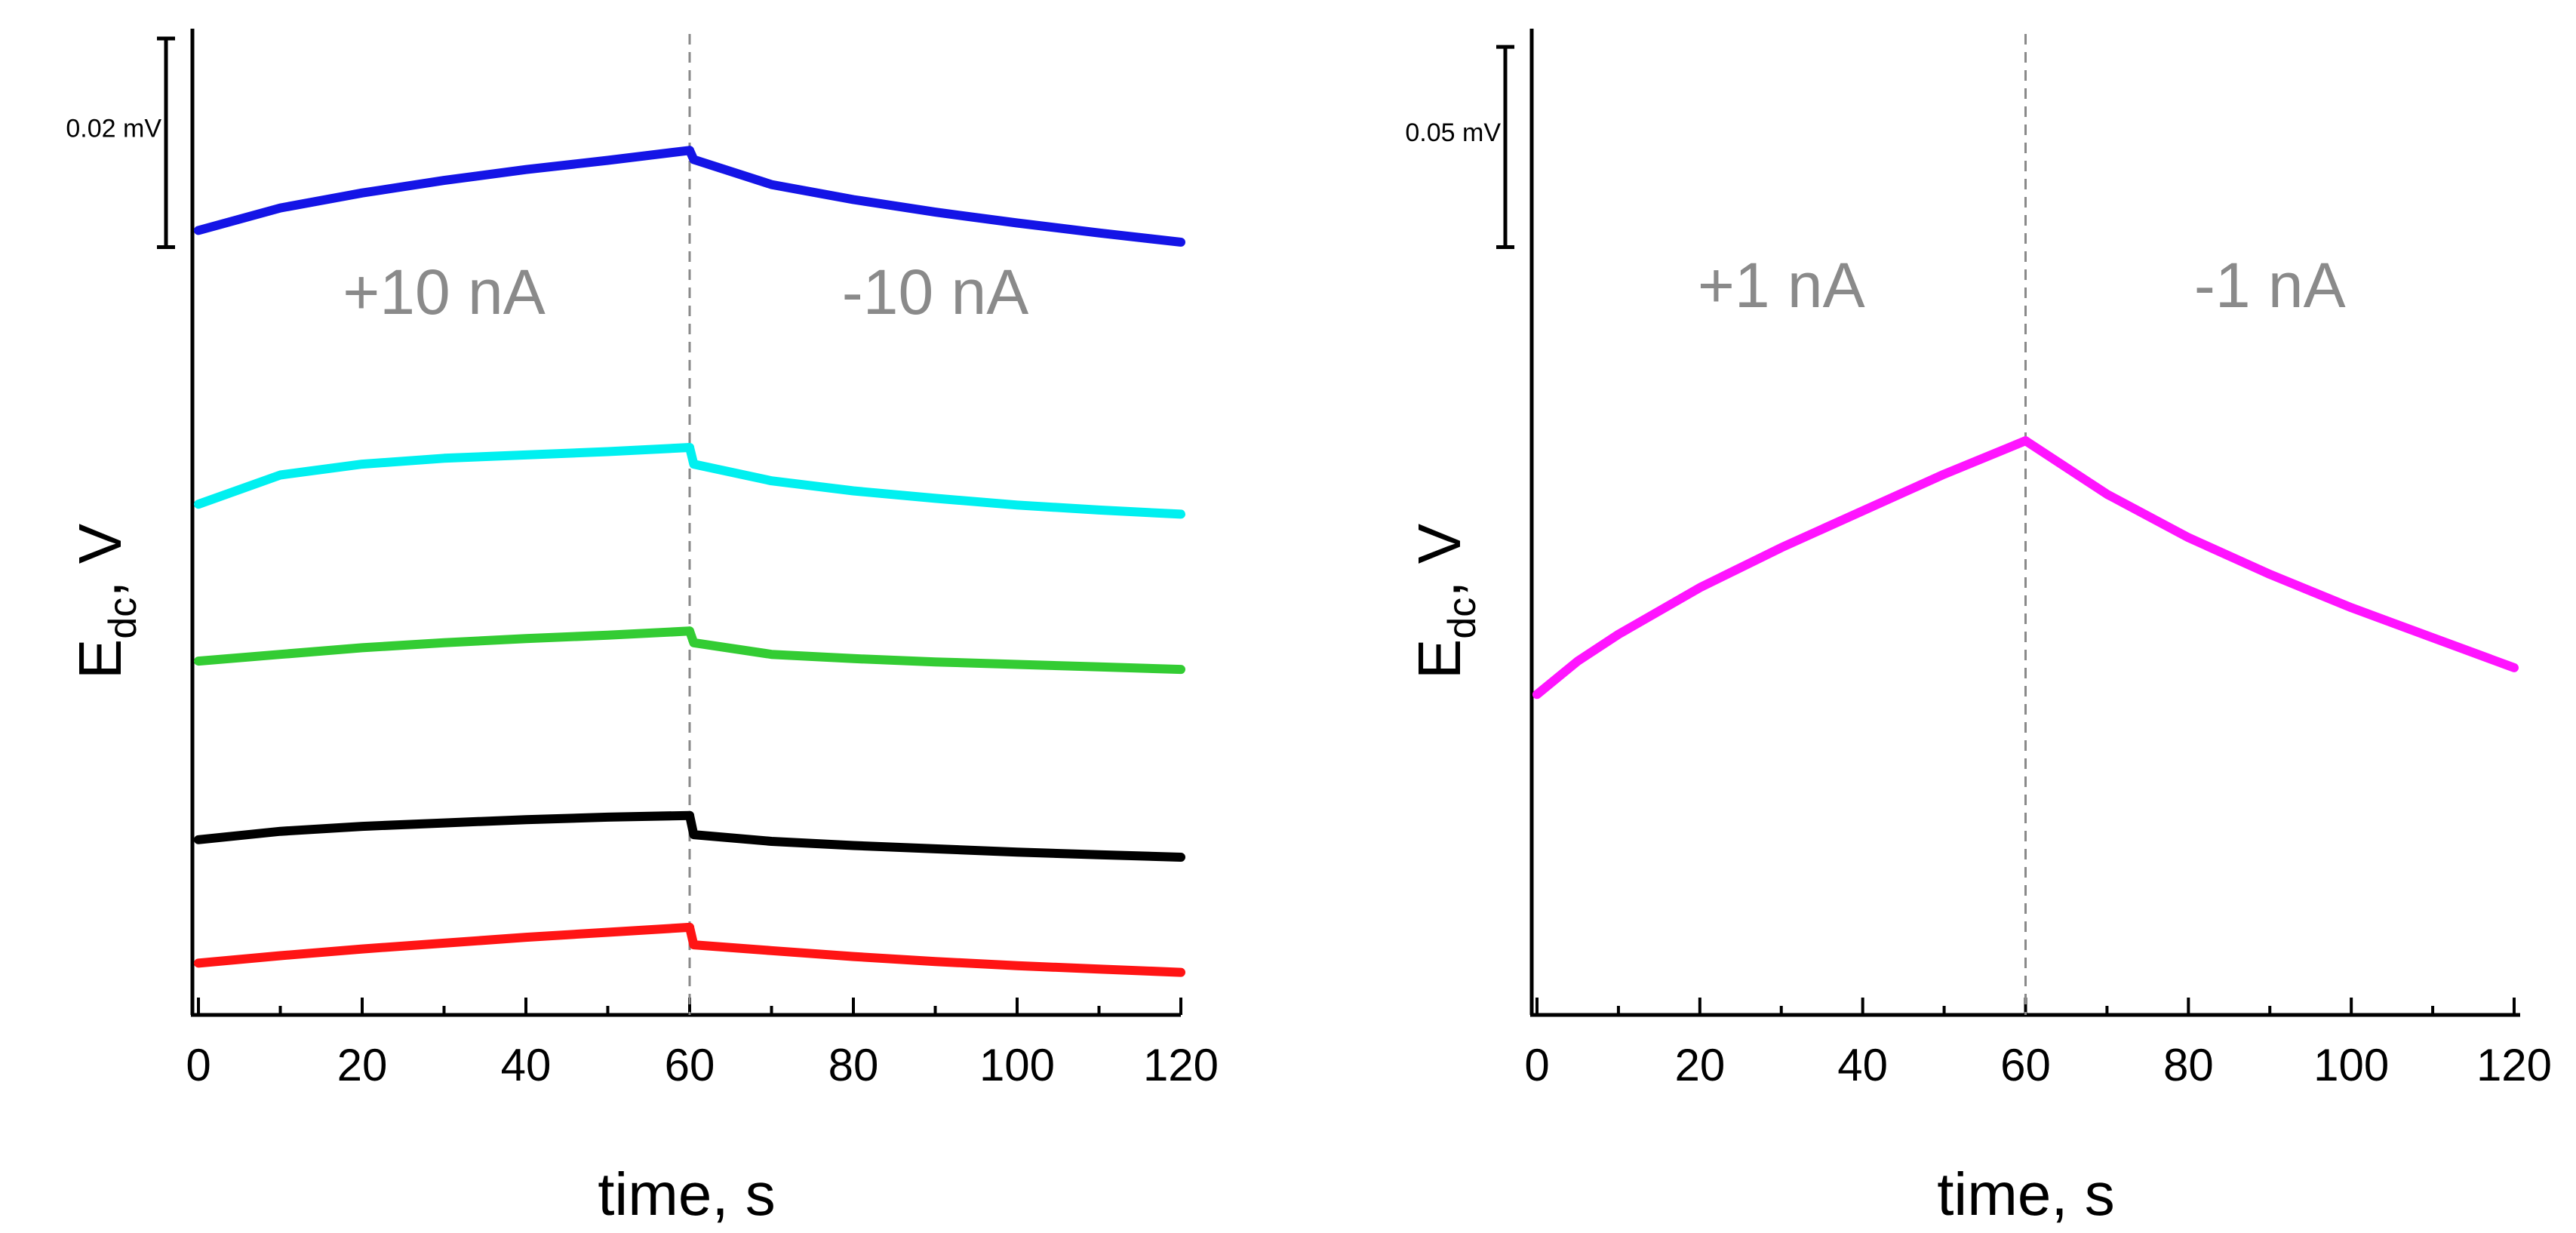 The image size is (2576, 1233). I want to click on series-line-cyan-after, so click(935, 481).